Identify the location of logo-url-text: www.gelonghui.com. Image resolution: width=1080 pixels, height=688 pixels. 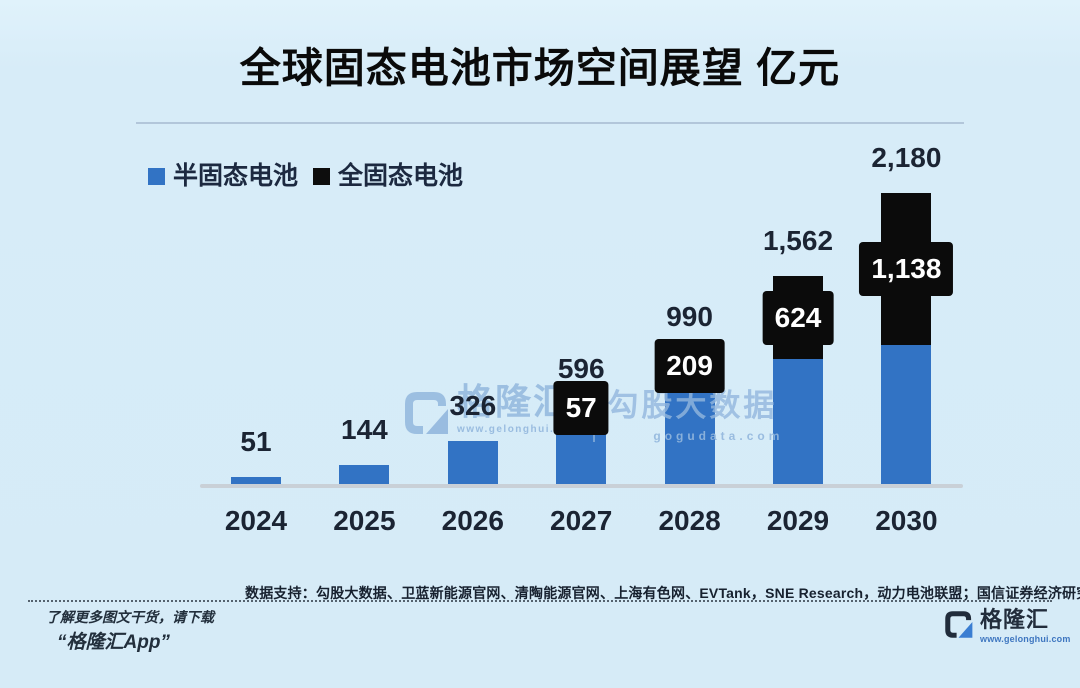
(1025, 639).